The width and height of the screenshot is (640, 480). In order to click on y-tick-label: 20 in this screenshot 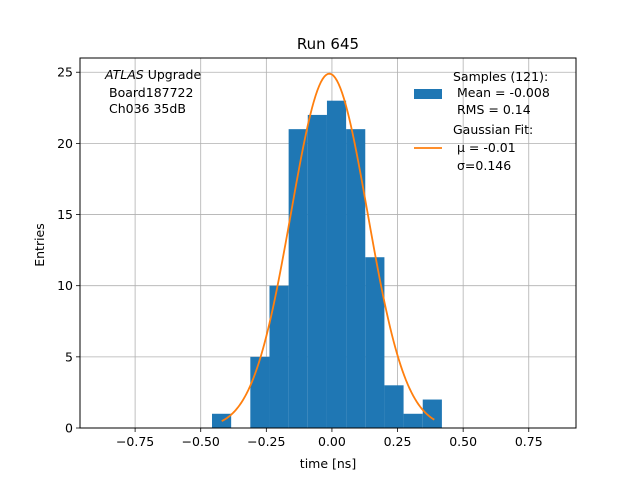, I will do `click(65, 143)`.